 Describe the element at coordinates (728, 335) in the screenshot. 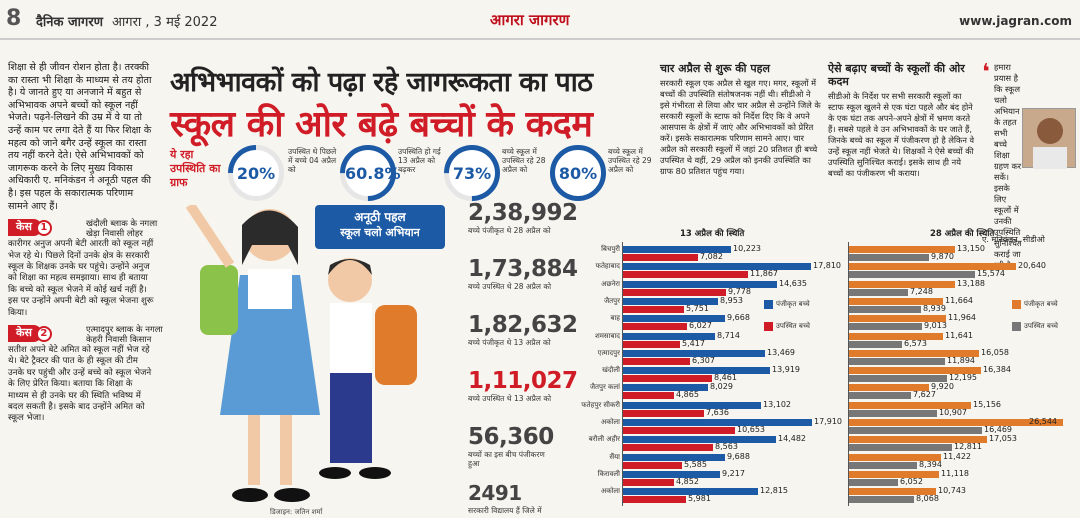

I see `bar-value: 8,714` at that location.